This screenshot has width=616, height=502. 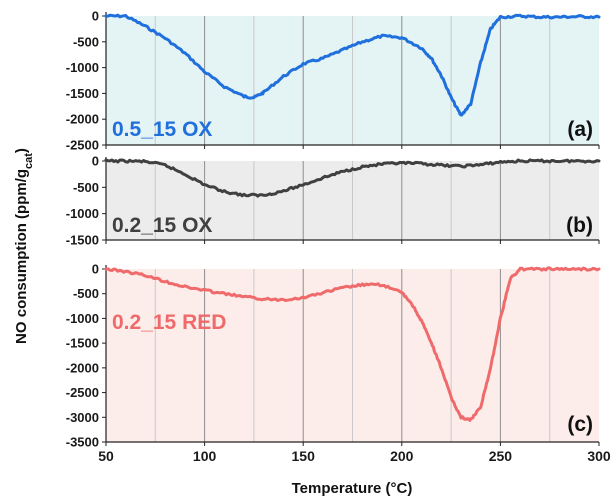 I want to click on x-tick-label: 150, so click(x=304, y=456).